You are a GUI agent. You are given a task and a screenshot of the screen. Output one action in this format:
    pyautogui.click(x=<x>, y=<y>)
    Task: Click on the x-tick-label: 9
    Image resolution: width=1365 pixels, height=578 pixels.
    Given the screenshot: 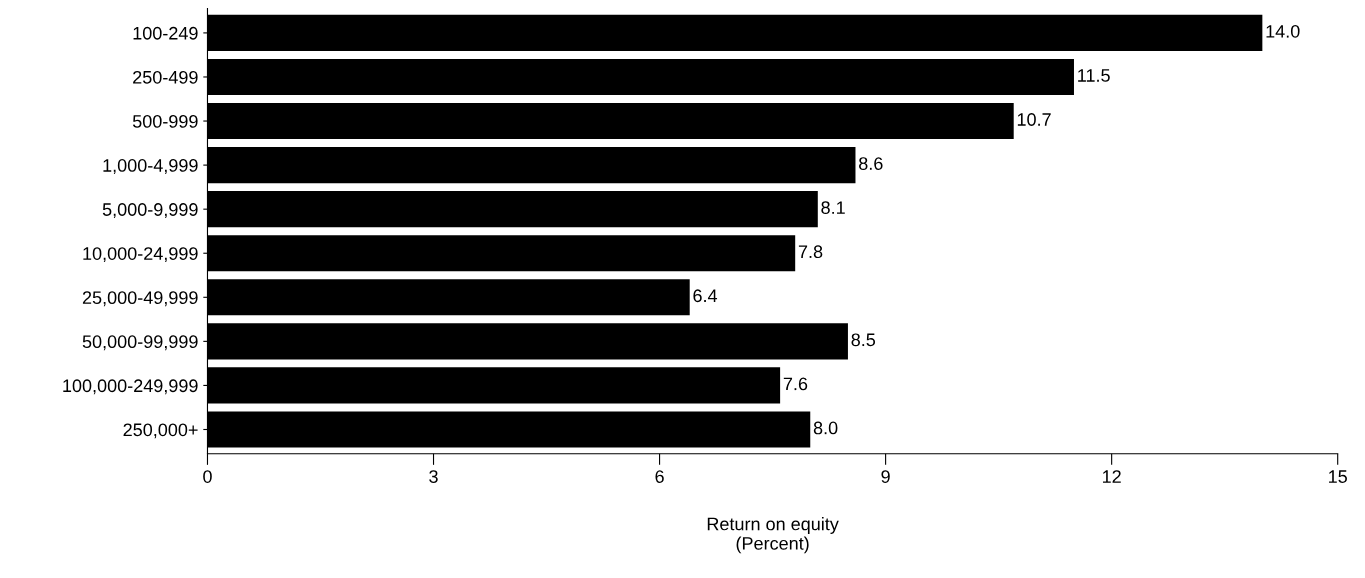 What is the action you would take?
    pyautogui.click(x=885, y=476)
    